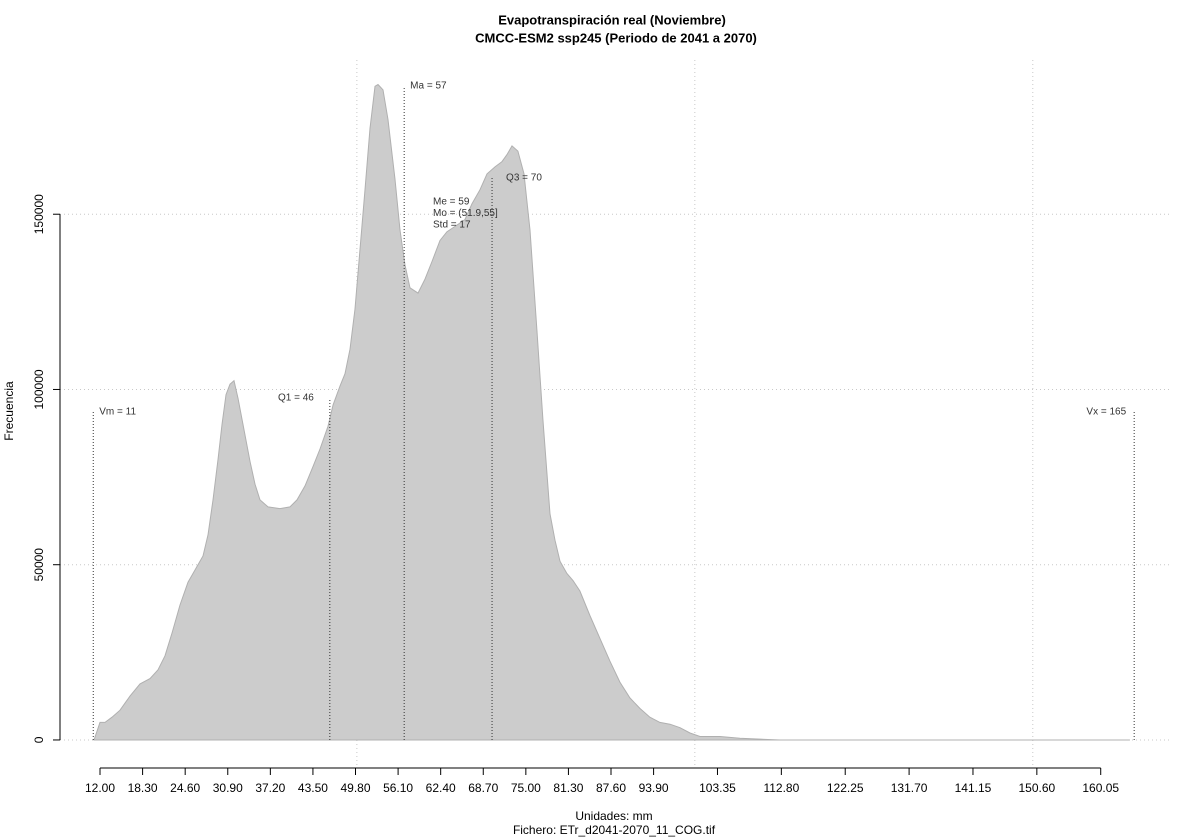  What do you see at coordinates (452, 225) in the screenshot?
I see `stat-label: Std = 17` at bounding box center [452, 225].